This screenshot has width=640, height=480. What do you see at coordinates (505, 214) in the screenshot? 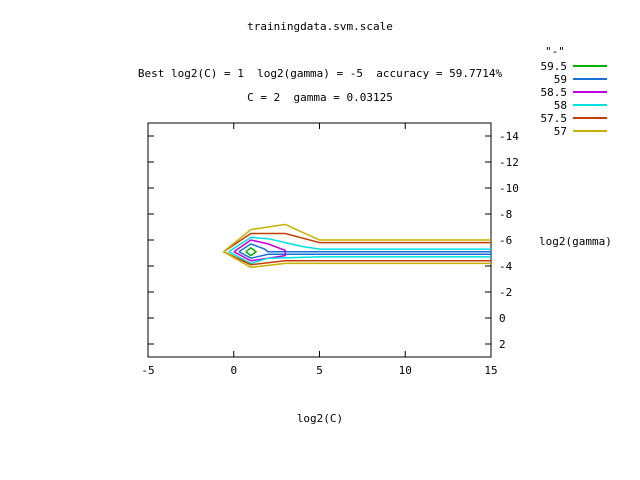
I see `y-tick-label: -8` at bounding box center [505, 214].